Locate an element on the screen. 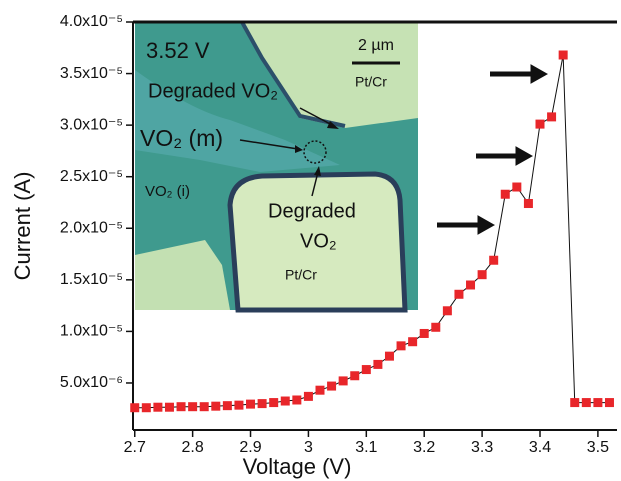 This screenshot has width=621, height=481. annotation: VO₂ (i) is located at coordinates (167, 191).